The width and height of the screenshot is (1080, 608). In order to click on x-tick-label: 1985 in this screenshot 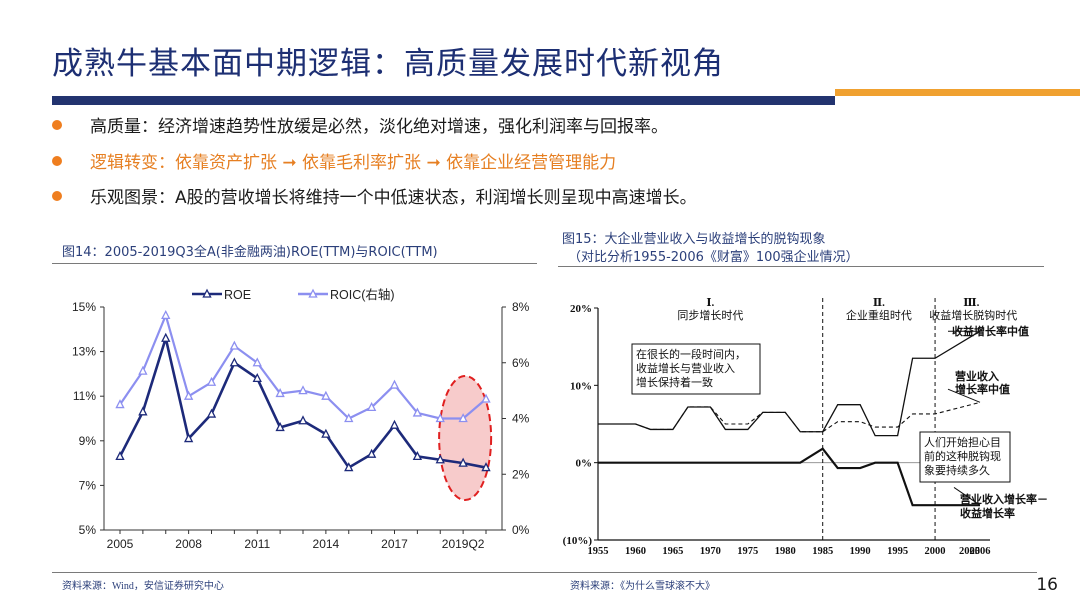, I will do `click(822, 551)`.